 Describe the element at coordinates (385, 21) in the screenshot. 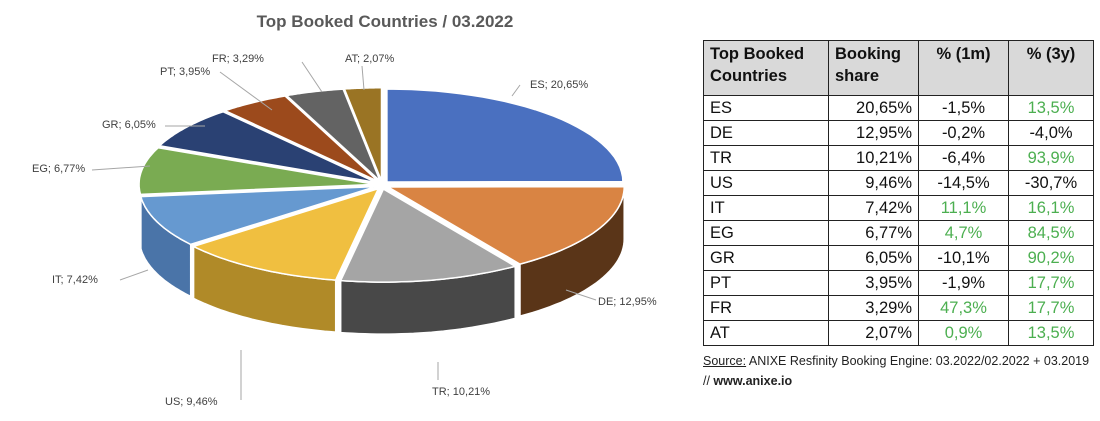

I see `chart-title: Top Booked Countries / 03.2022` at that location.